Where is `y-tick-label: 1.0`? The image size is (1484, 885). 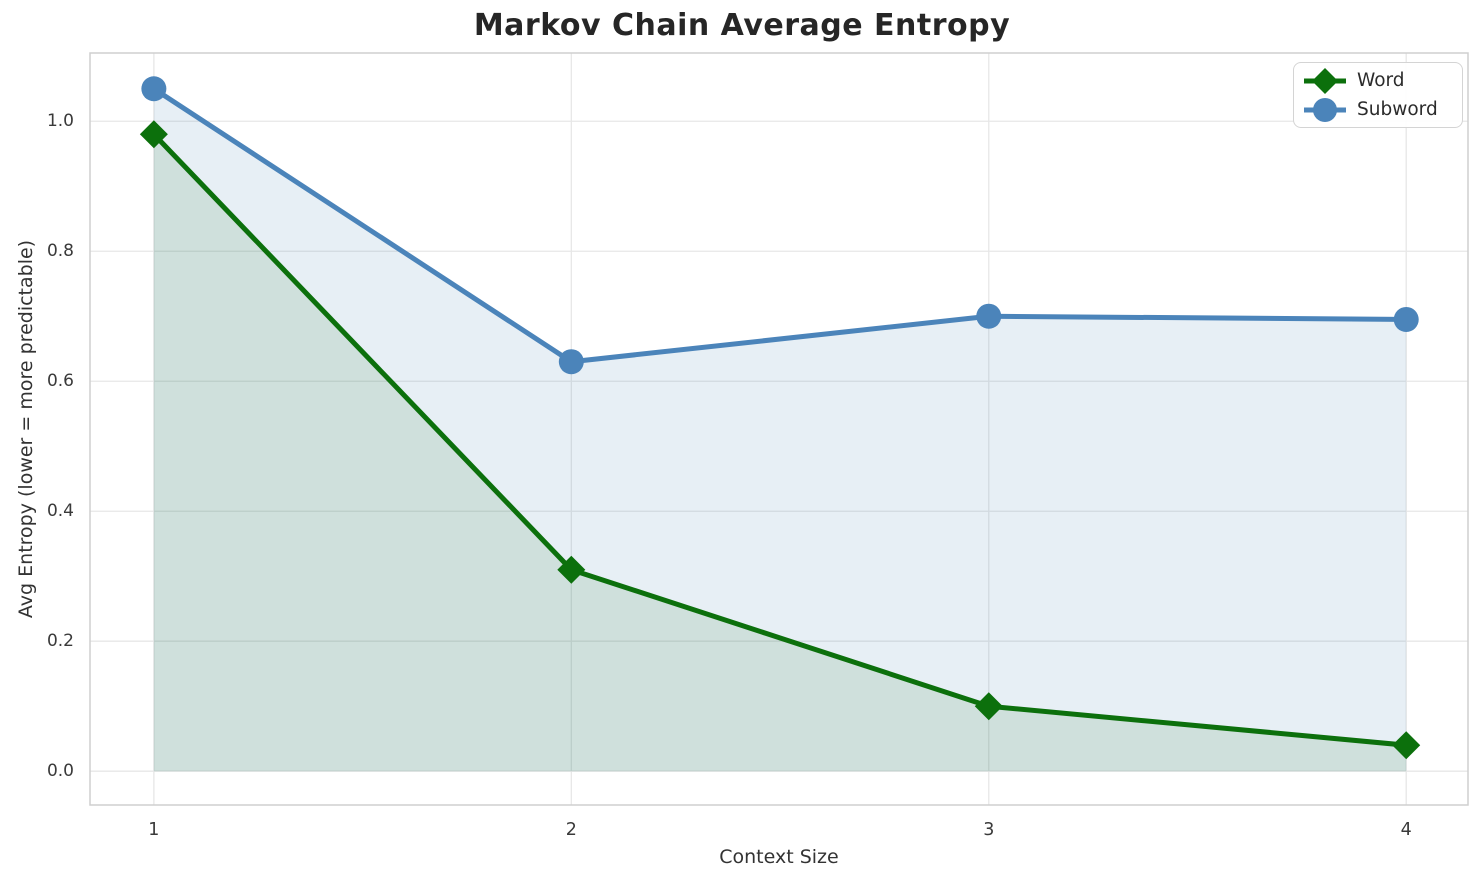
y-tick-label: 1.0 is located at coordinates (60, 121).